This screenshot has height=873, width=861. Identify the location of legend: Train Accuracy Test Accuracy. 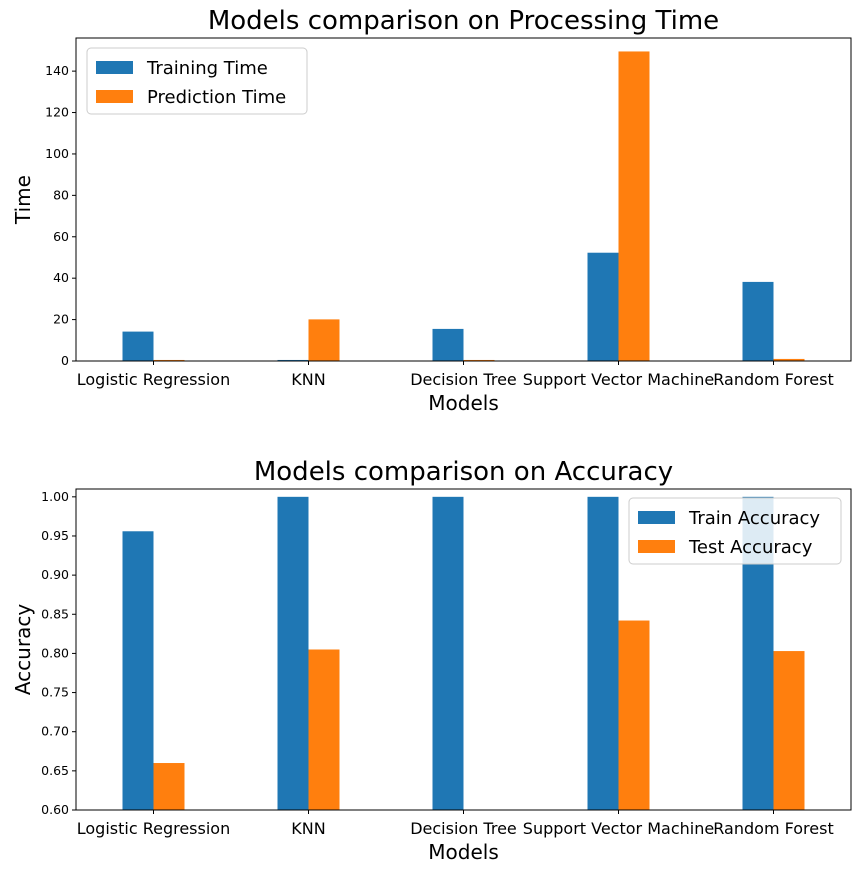
(735, 531).